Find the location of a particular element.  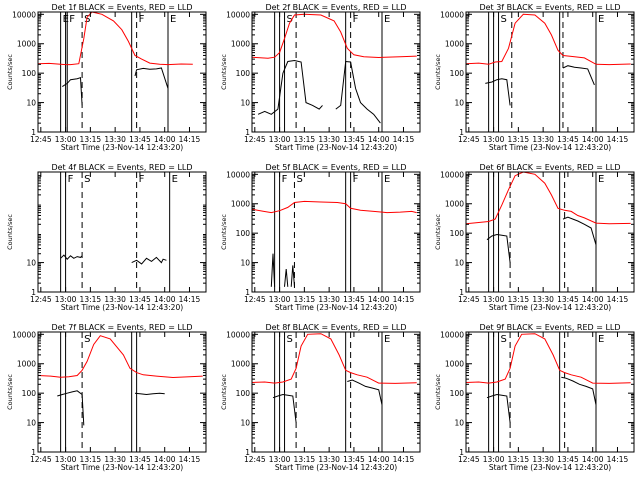

chart-title: Det 9f BLACK = Events, RED = LLD is located at coordinates (549, 327).